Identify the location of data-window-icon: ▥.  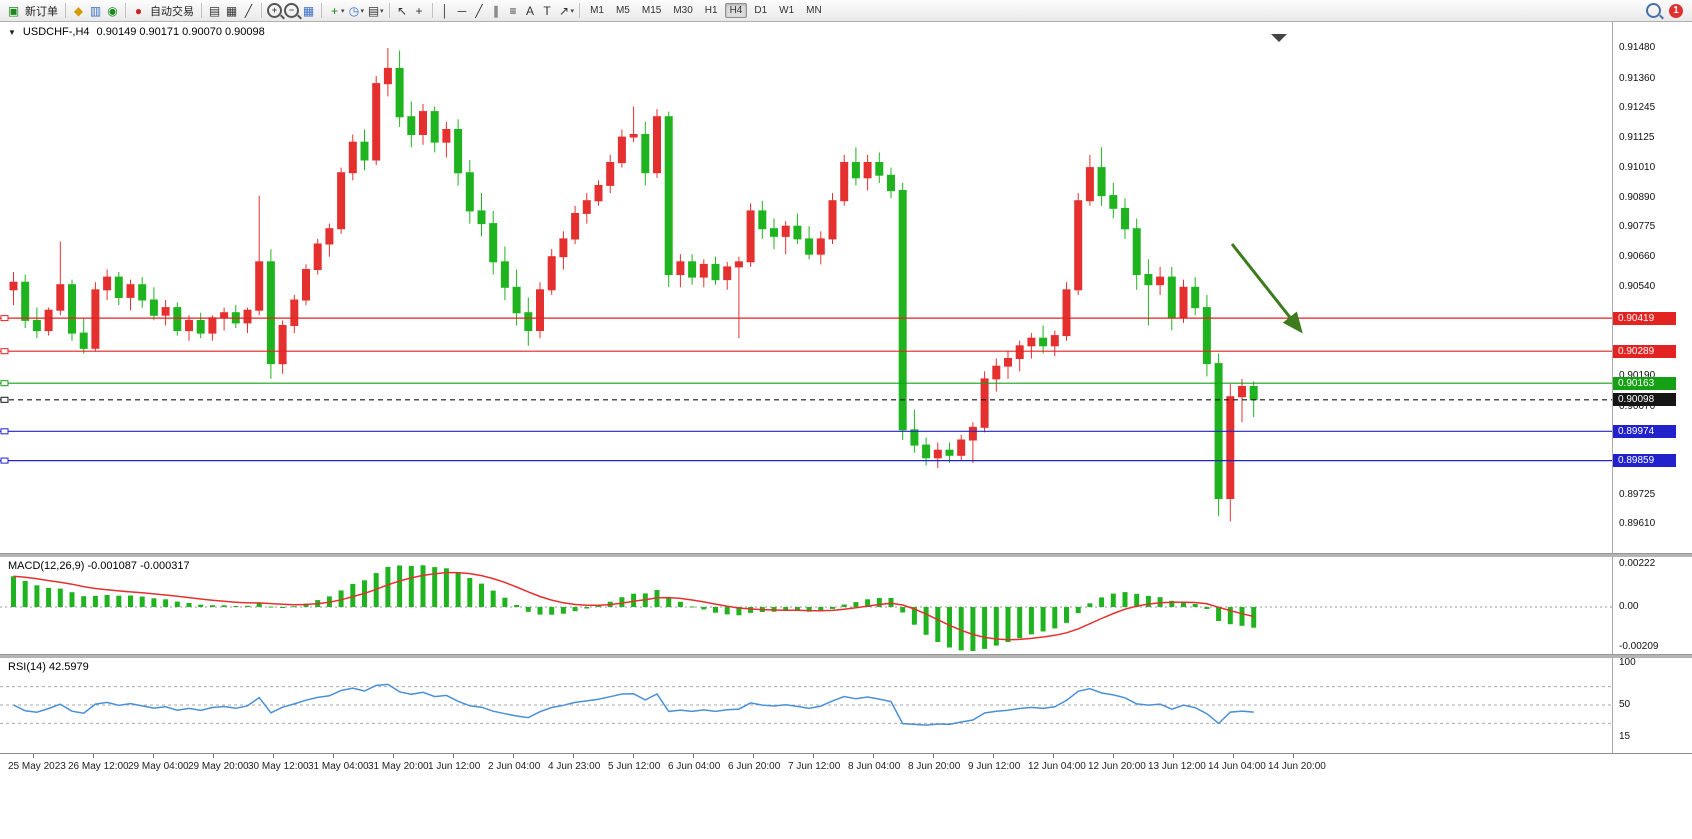
(95, 10).